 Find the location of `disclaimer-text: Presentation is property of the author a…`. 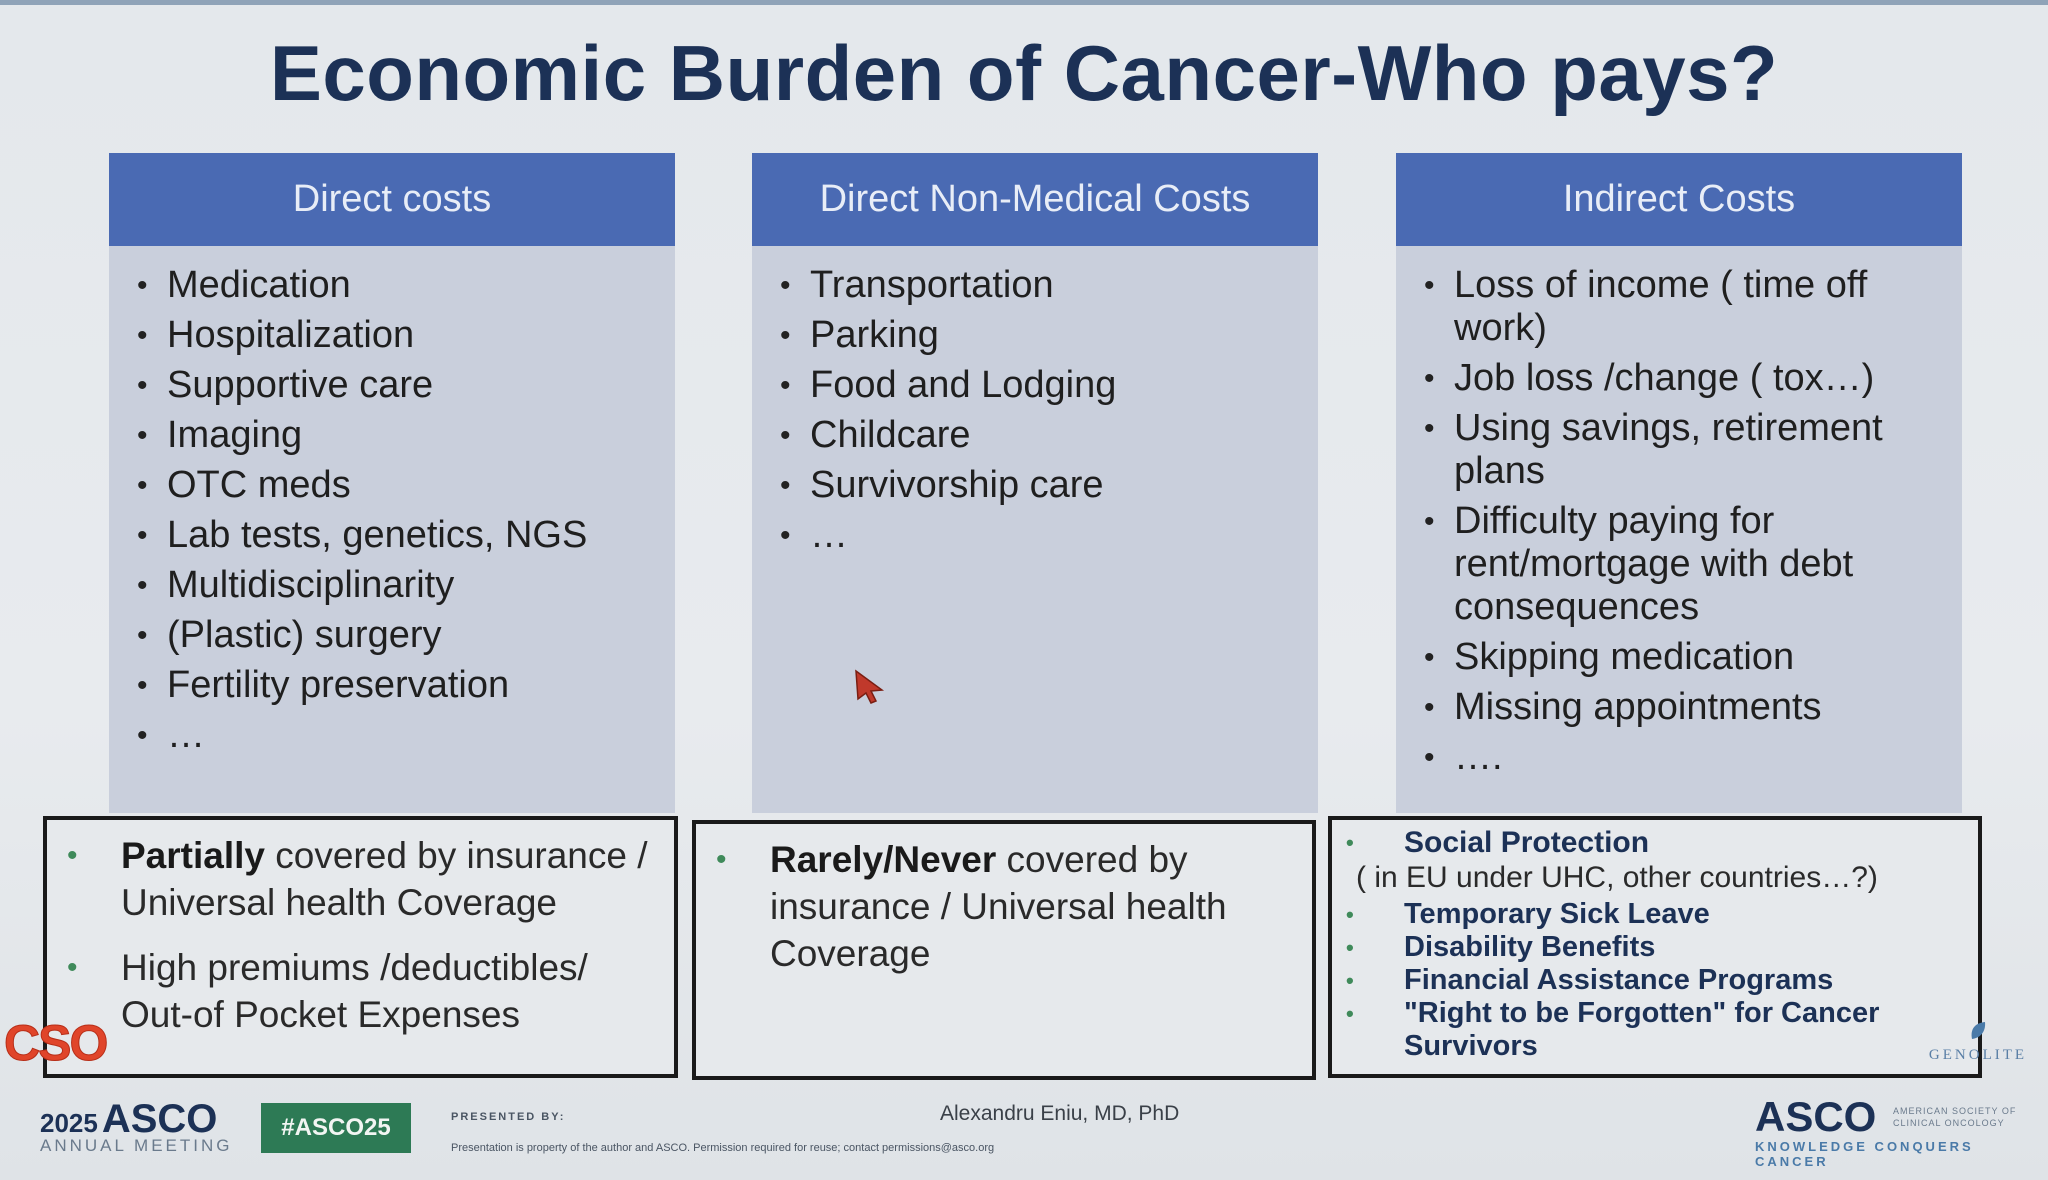

disclaimer-text: Presentation is property of the author a… is located at coordinates (723, 1148).